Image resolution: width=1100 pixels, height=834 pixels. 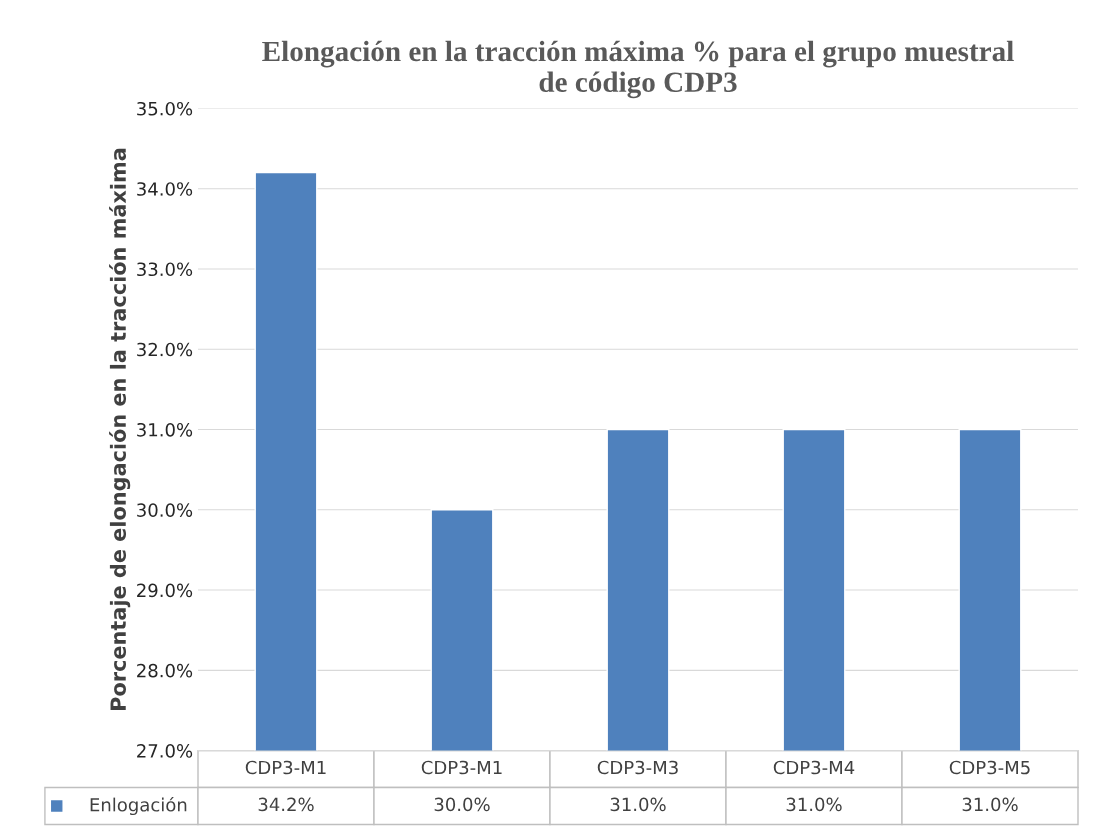 I want to click on y-tick-label: 33.0%, so click(x=165, y=269).